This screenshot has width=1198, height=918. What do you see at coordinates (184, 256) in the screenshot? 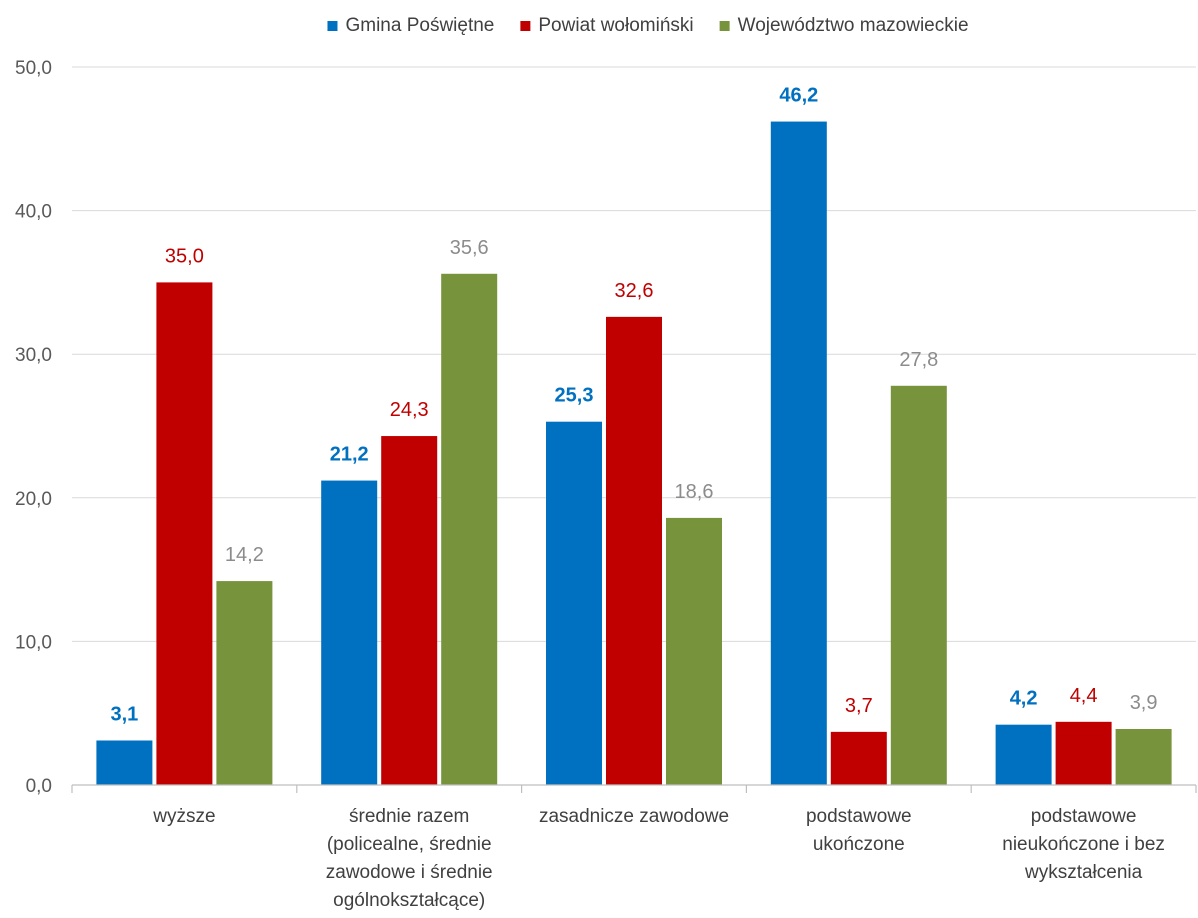
I see `data-label: 35,0` at bounding box center [184, 256].